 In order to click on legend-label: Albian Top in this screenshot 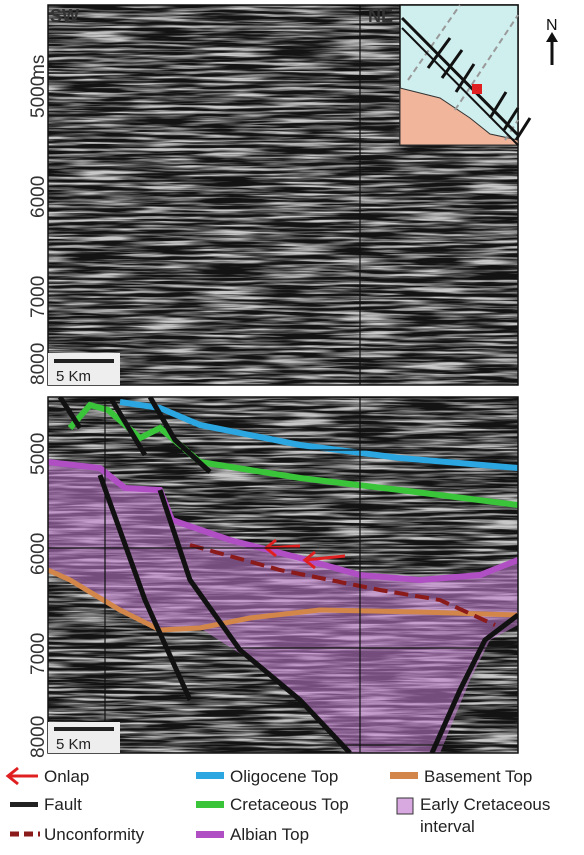, I will do `click(269, 834)`.